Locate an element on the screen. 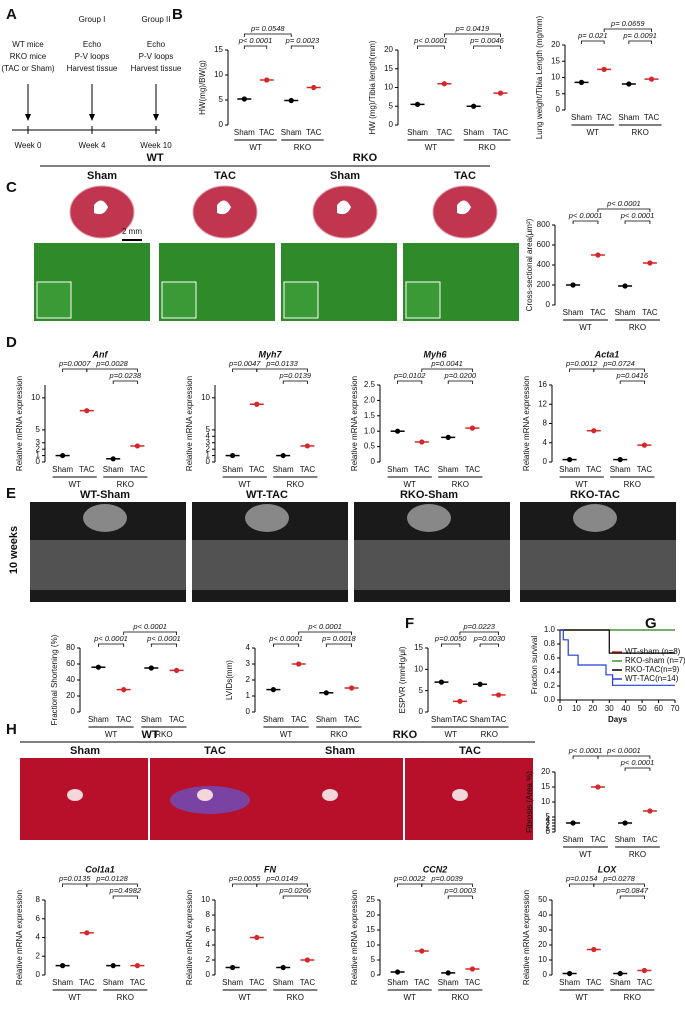  y-tick-label: 20 is located at coordinates (555, 44).